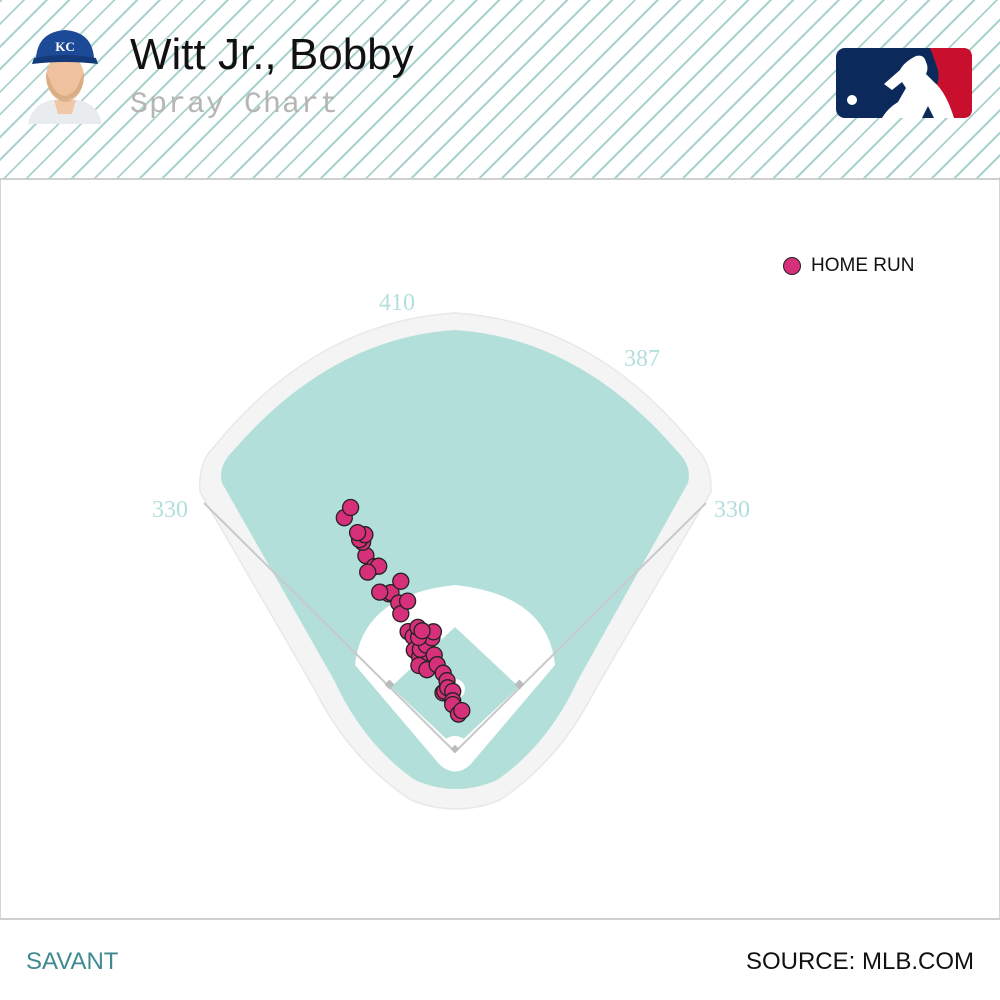 This screenshot has height=1000, width=1000. I want to click on footer-source: SOURCE: MLB.COM, so click(859, 961).